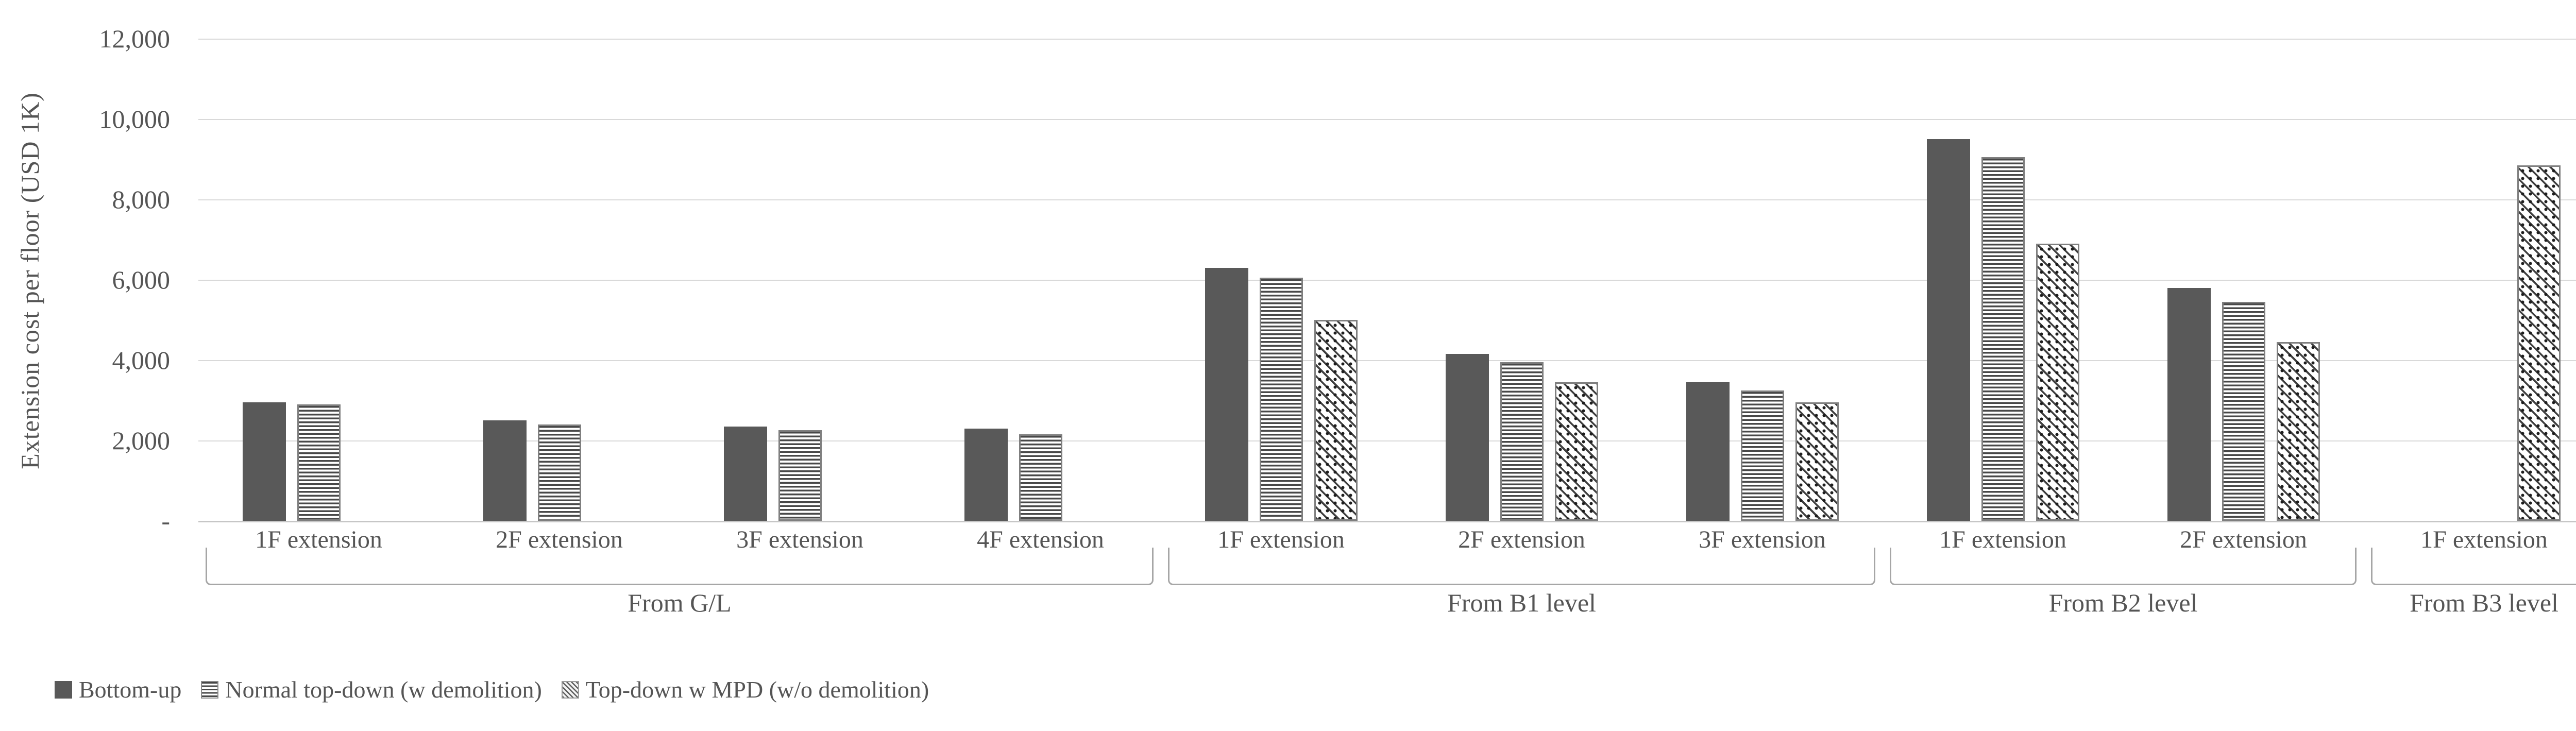 This screenshot has height=731, width=2576. What do you see at coordinates (141, 199) in the screenshot?
I see `y-tick-label: 8,000` at bounding box center [141, 199].